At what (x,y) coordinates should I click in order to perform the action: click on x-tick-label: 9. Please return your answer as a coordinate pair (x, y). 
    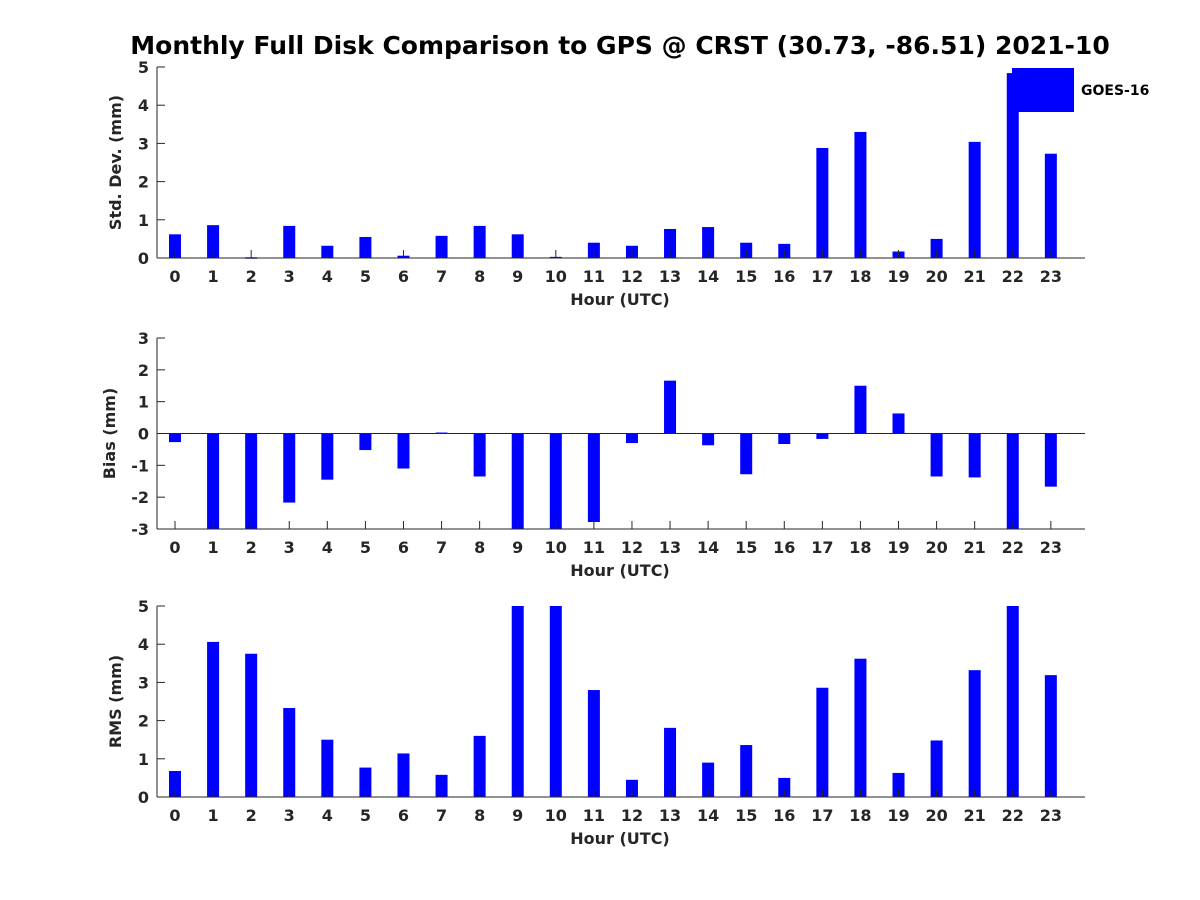
    Looking at the image, I should click on (517, 815).